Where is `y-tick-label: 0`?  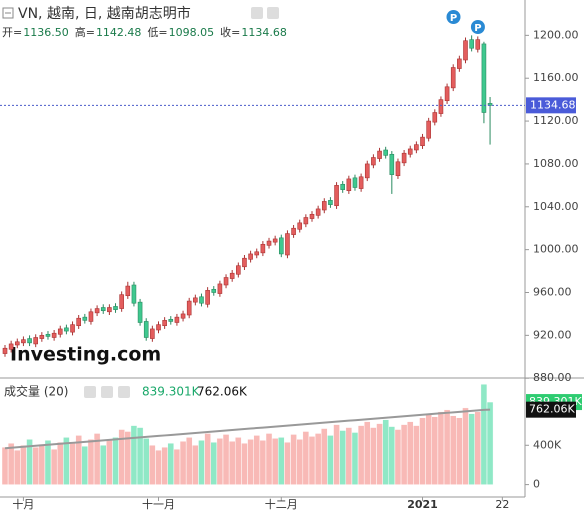 y-tick-label: 0 is located at coordinates (536, 484).